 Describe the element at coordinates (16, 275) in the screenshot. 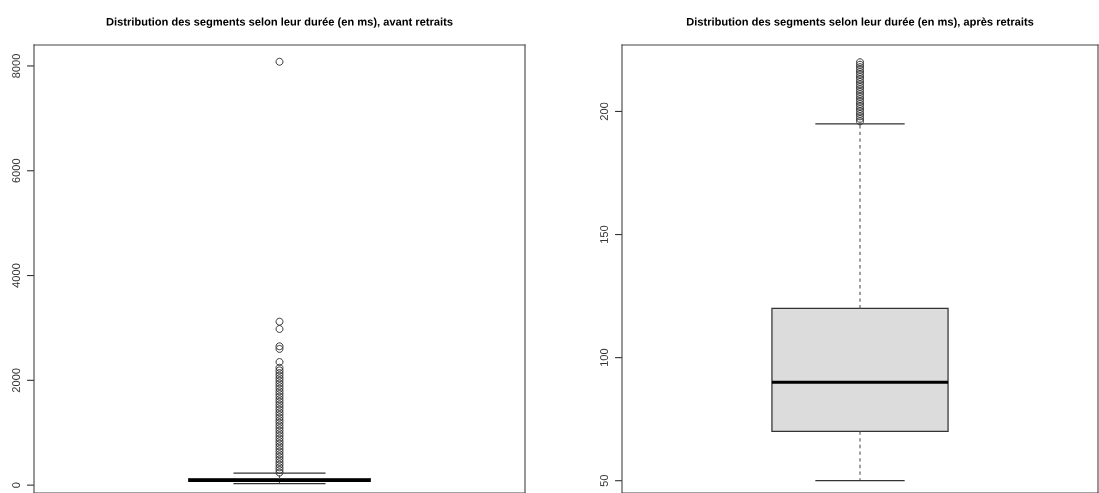

I see `y-tick-label: 4000` at that location.